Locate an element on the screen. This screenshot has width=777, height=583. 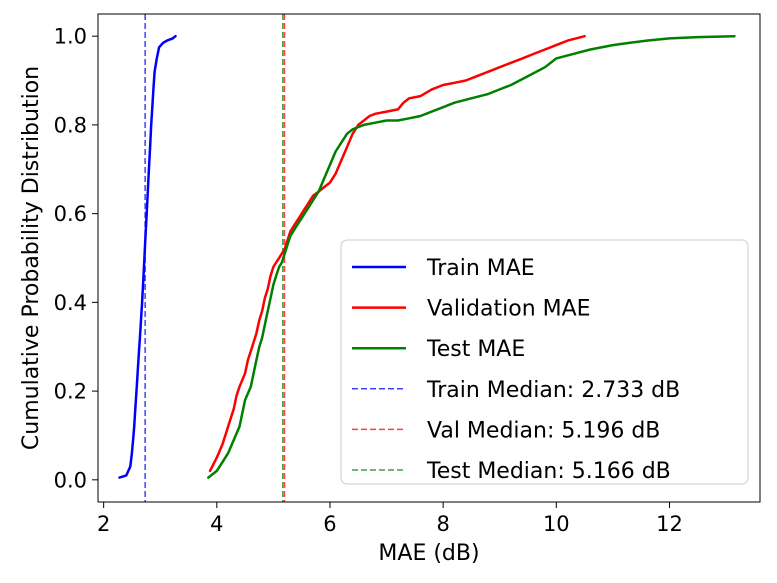
y-tick-label: 1.0 is located at coordinates (70, 37).